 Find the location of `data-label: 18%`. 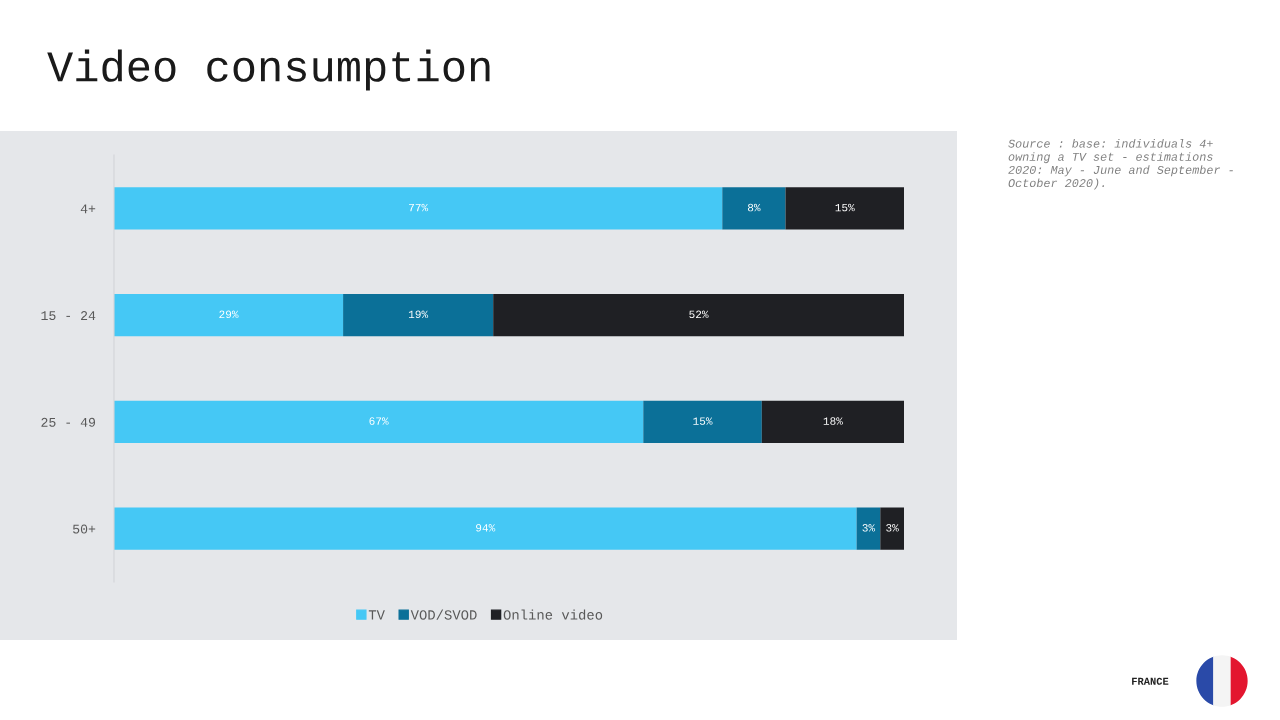

data-label: 18% is located at coordinates (833, 421).